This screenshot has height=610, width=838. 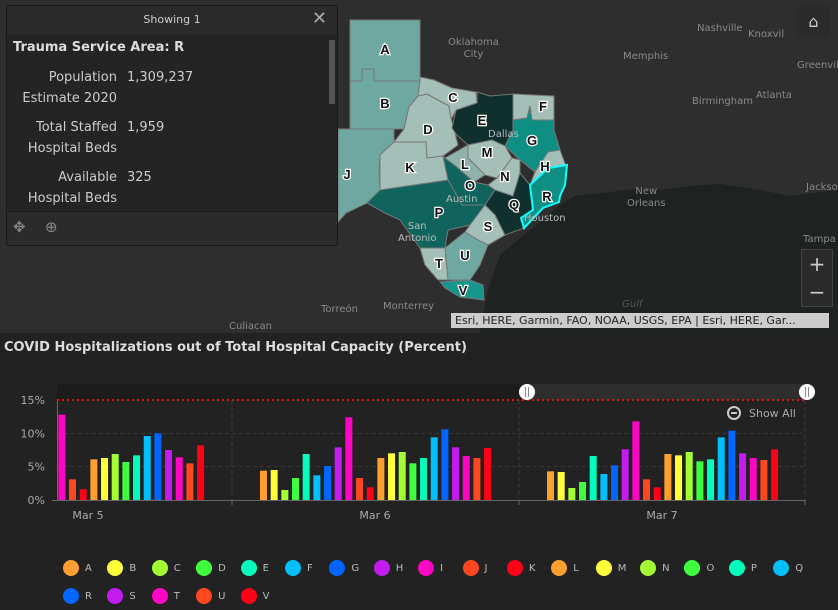 I want to click on region-v, so click(x=461, y=290).